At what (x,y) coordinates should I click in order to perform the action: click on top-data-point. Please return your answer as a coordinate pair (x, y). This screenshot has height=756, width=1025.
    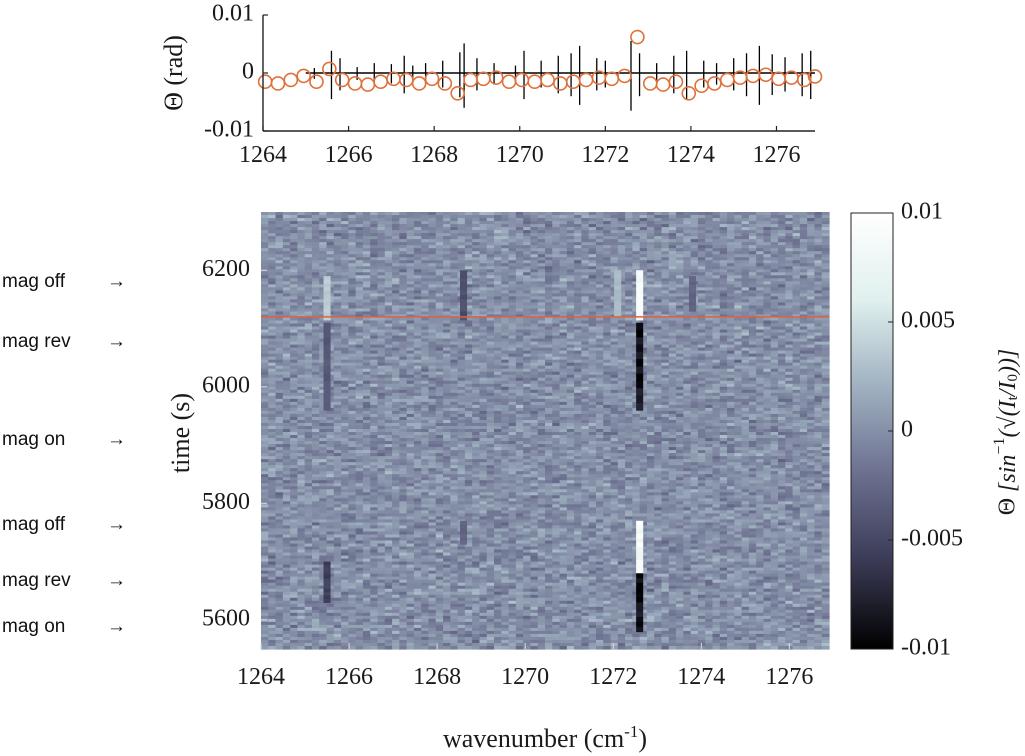
    Looking at the image, I should click on (522, 80).